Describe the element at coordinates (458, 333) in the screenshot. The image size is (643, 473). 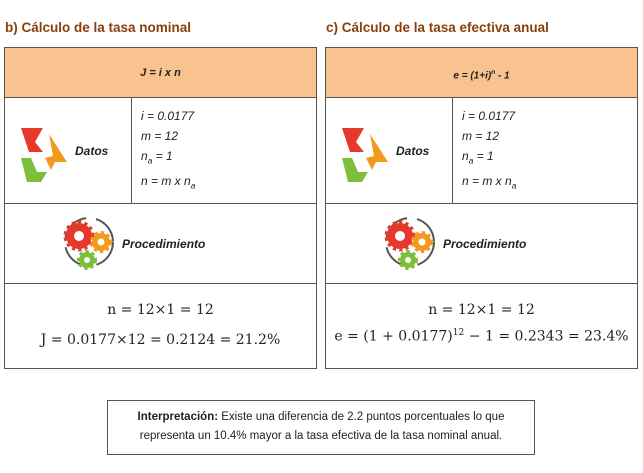
I see `result-sup: 12` at that location.